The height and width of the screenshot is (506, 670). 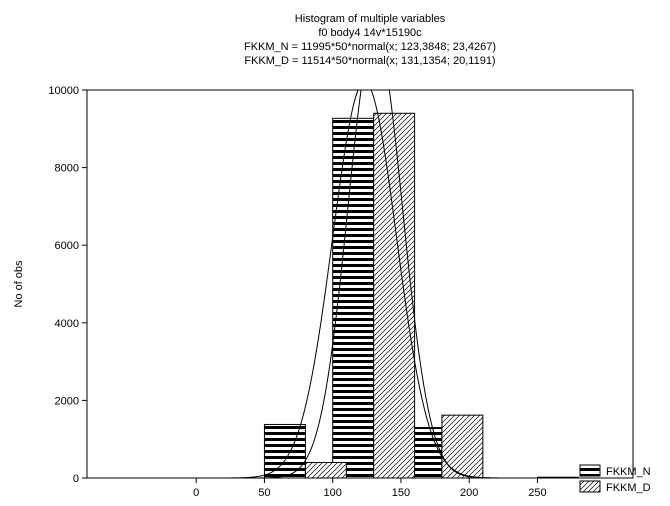 What do you see at coordinates (370, 33) in the screenshot?
I see `chart-subtitle: f0 body4 14v*15190c` at bounding box center [370, 33].